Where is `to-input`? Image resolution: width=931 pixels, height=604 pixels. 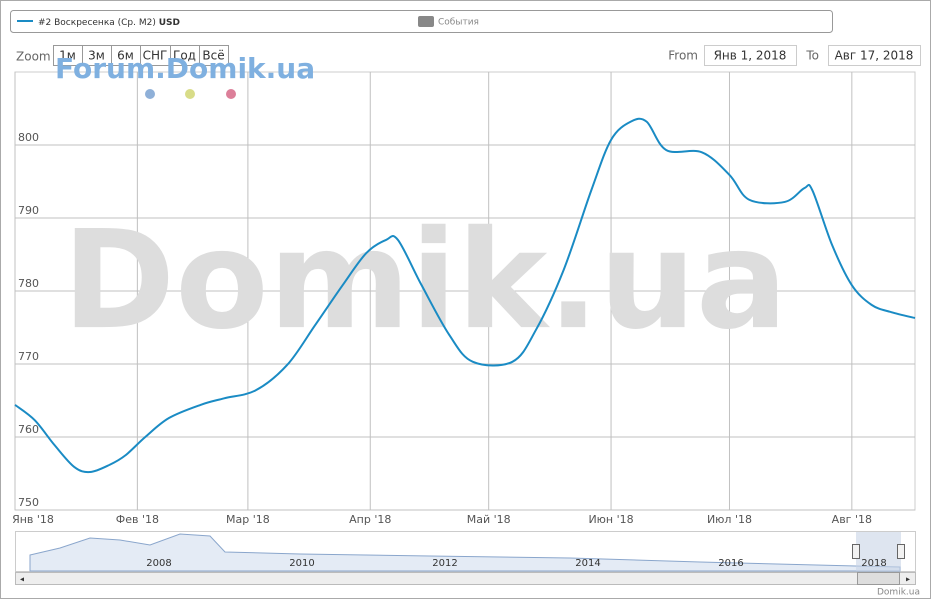 to-input is located at coordinates (874, 55).